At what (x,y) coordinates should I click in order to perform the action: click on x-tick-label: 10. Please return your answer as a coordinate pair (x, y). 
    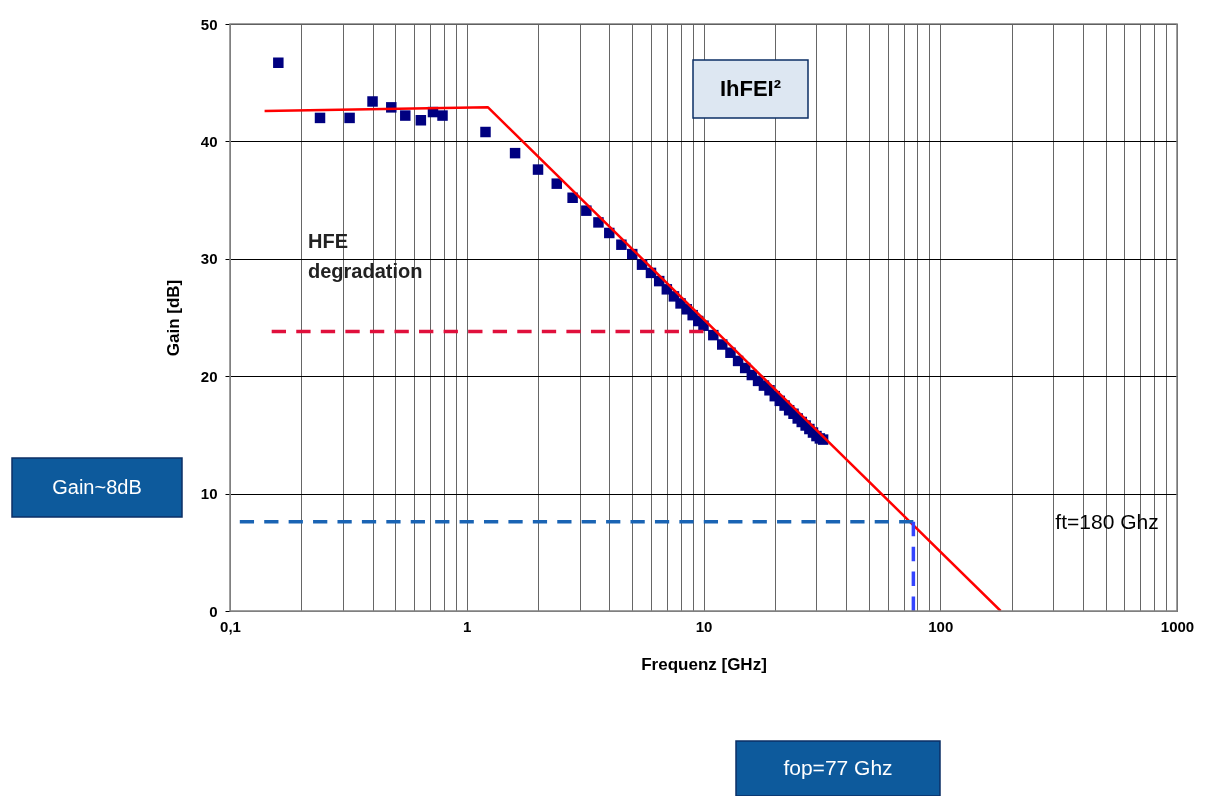
    Looking at the image, I should click on (704, 626).